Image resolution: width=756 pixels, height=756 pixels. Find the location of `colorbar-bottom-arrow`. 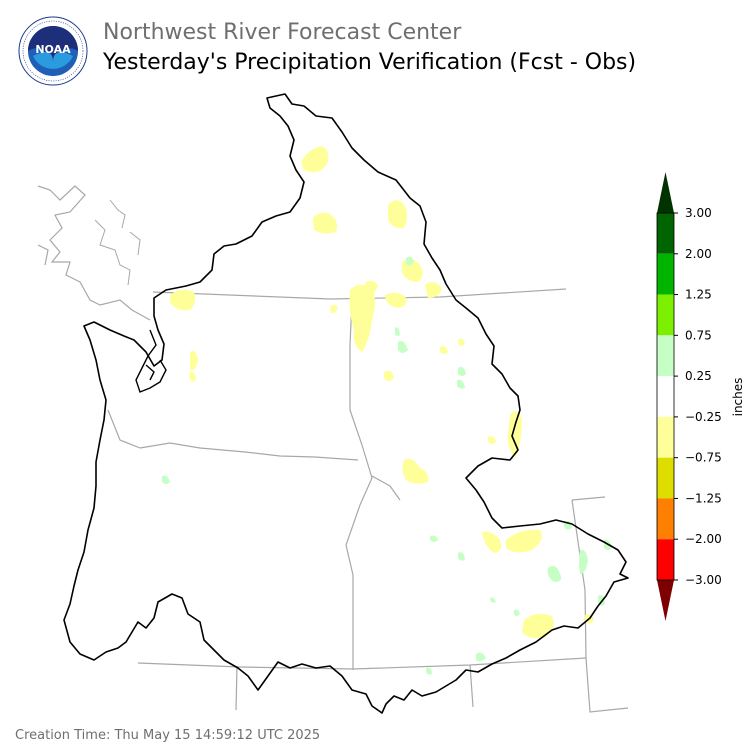

colorbar-bottom-arrow is located at coordinates (665, 600).